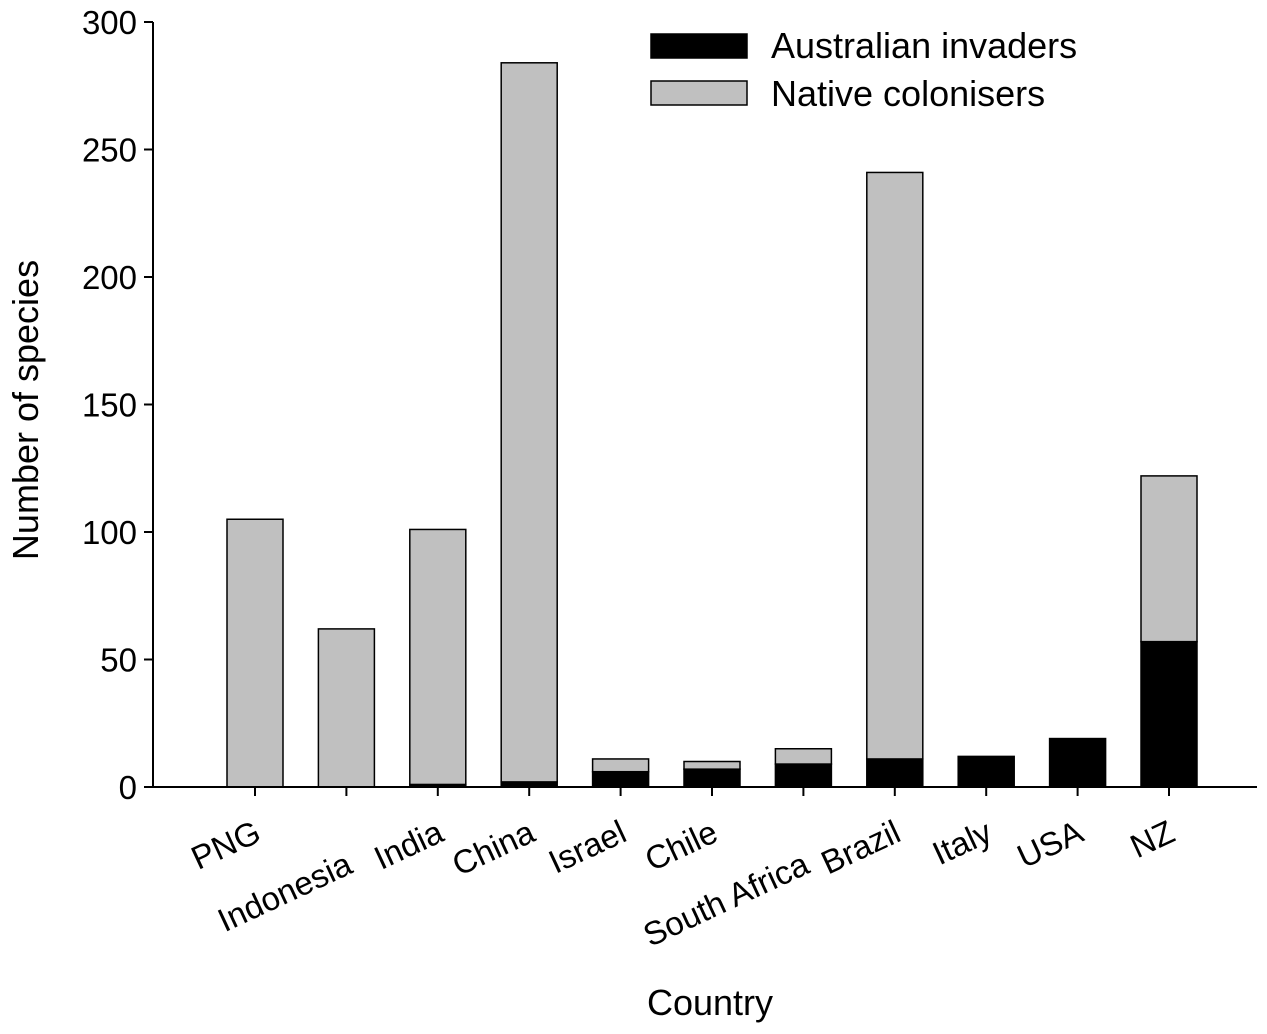 Image resolution: width=1267 pixels, height=1034 pixels. I want to click on legend-swatch-native-colonisers, so click(699, 93).